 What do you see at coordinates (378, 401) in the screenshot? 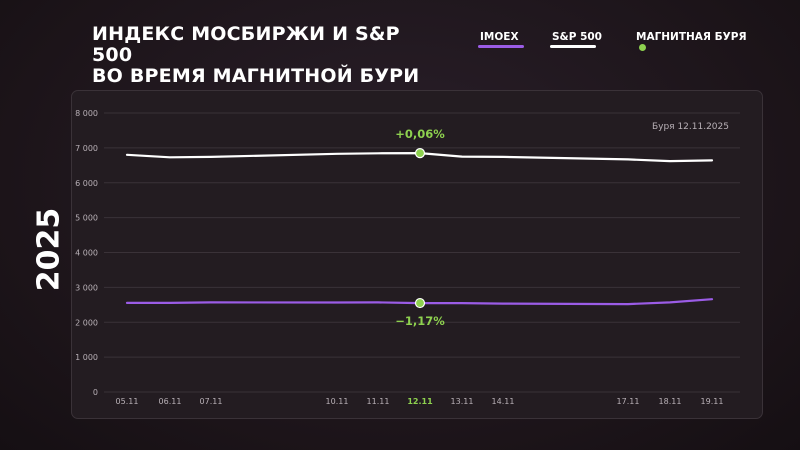
I see `x-tick-label: 11.11` at bounding box center [378, 401].